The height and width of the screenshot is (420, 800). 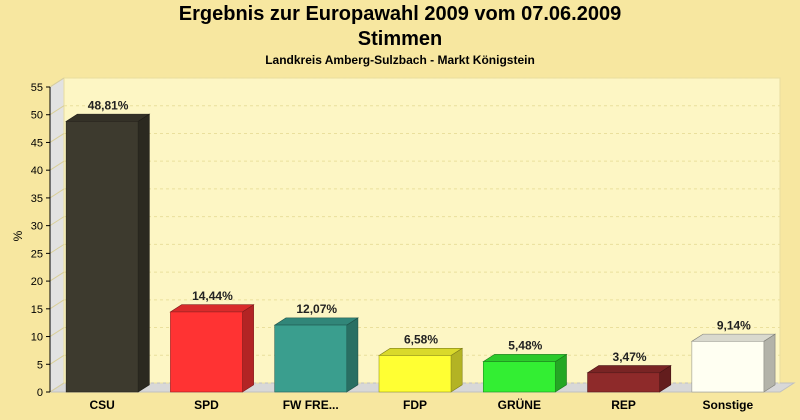 I want to click on value-label: 12,07%, so click(x=316, y=309).